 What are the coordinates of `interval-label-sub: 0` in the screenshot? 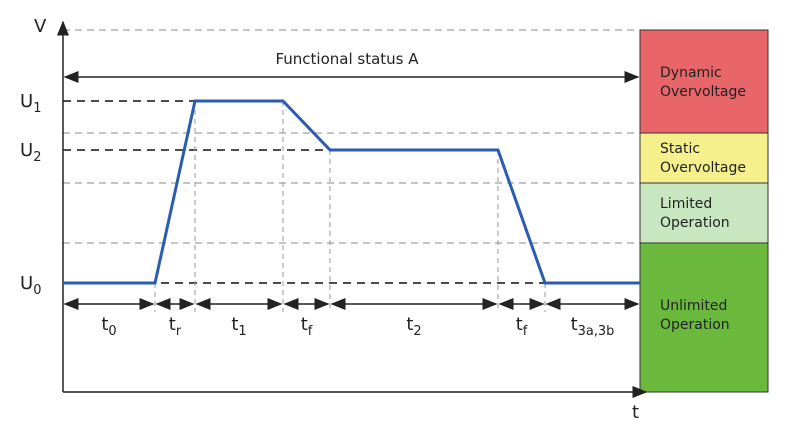 It's located at (112, 331).